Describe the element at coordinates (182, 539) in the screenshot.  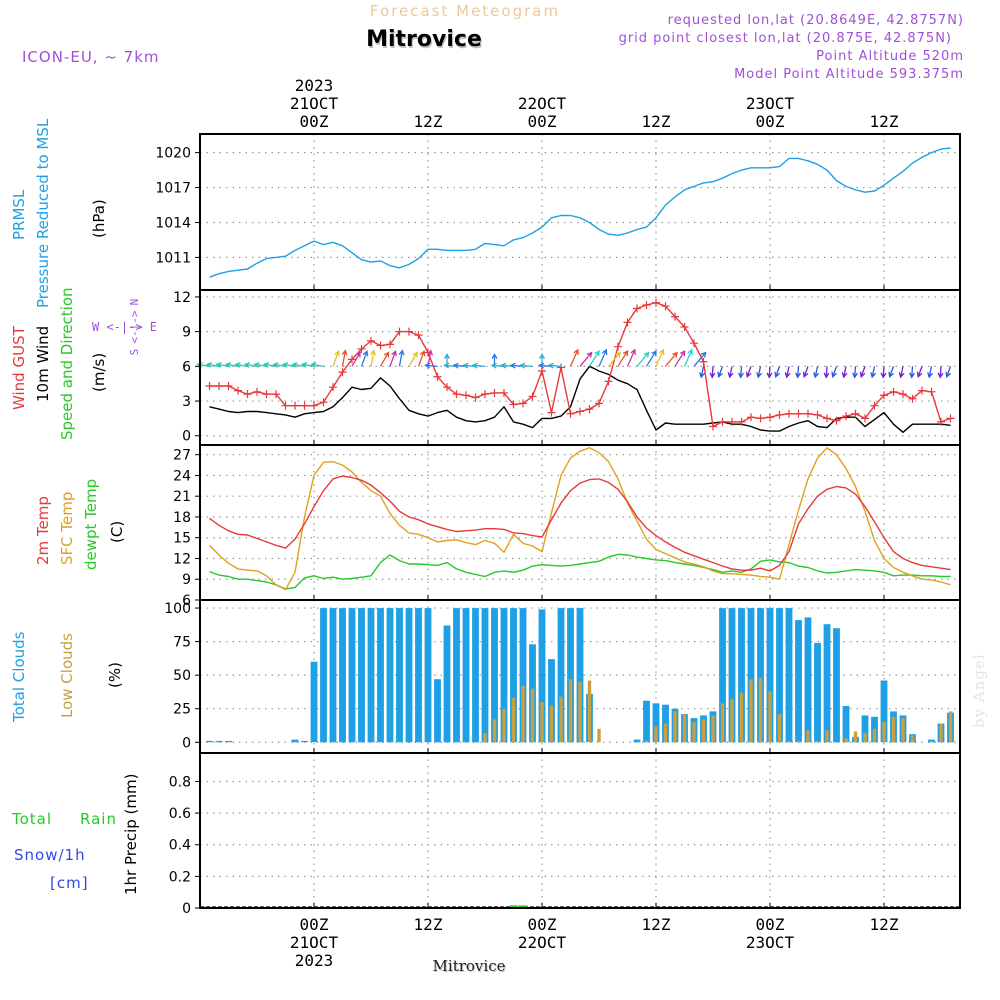
I see `temperature-ytick-label: 15` at that location.